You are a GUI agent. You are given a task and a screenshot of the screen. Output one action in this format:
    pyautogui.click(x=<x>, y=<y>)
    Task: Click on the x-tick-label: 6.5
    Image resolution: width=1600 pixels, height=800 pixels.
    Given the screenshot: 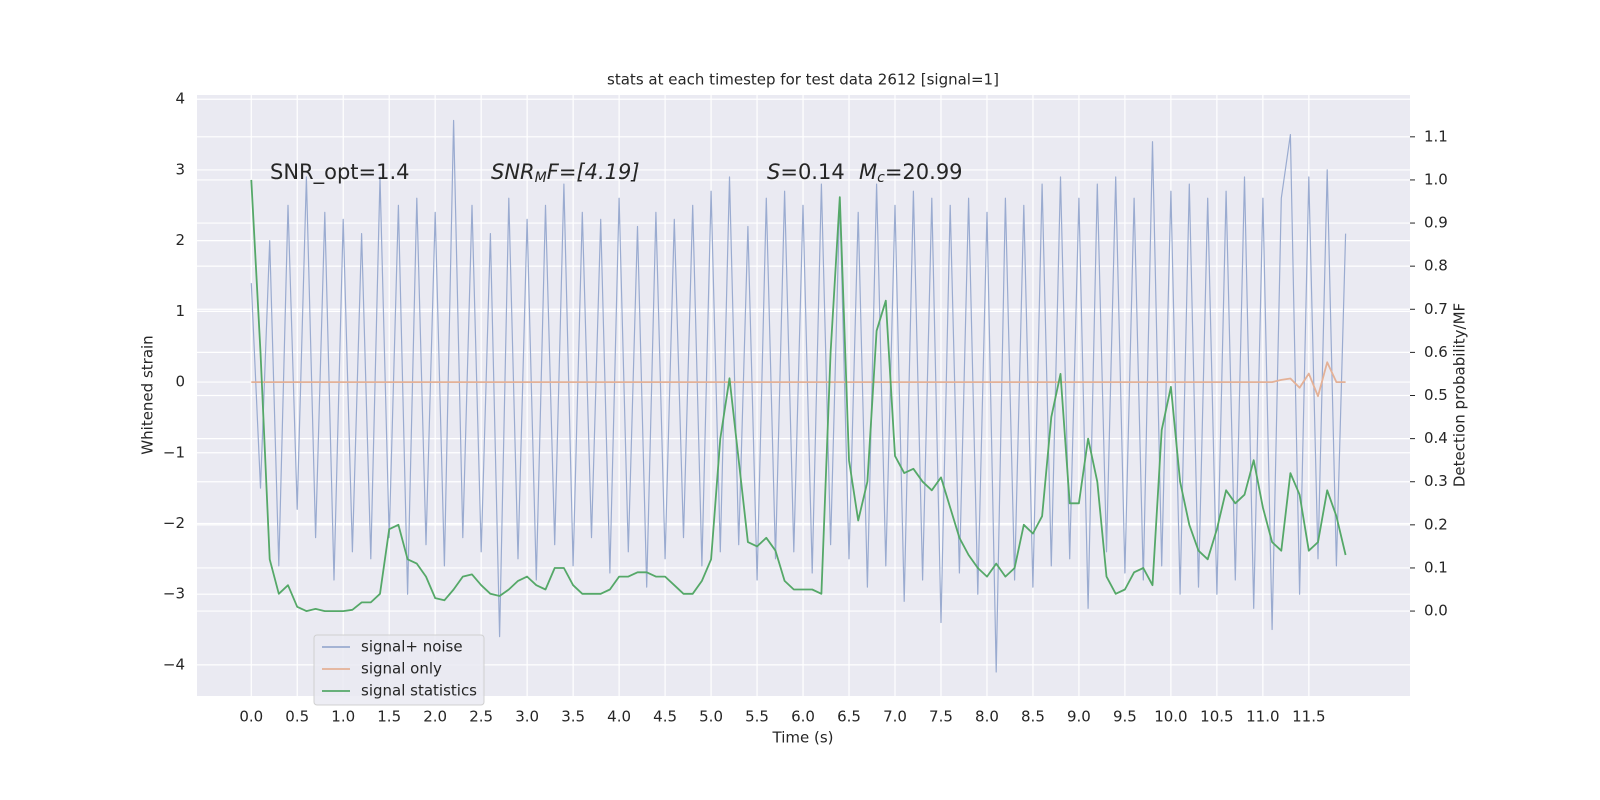 What is the action you would take?
    pyautogui.click(x=849, y=717)
    